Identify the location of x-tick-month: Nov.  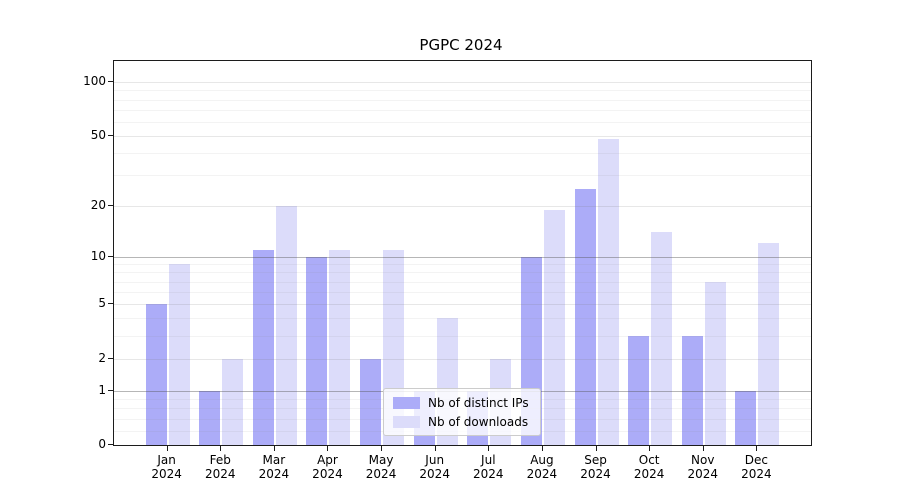
(703, 460).